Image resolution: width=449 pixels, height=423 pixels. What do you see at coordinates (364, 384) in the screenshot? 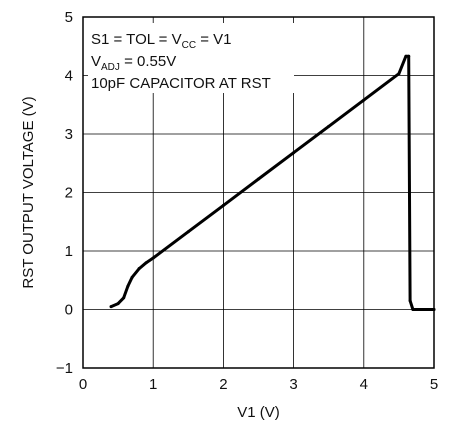
I see `x-tick-label: 4` at bounding box center [364, 384].